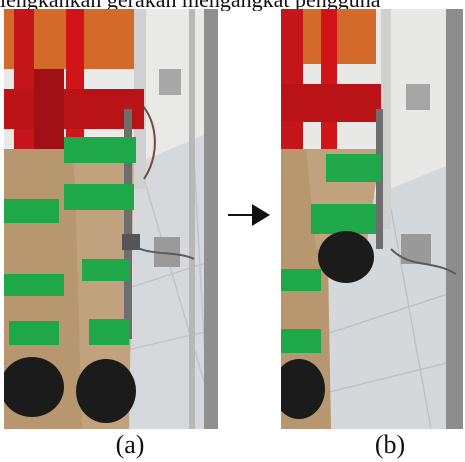  What do you see at coordinates (232, 5) in the screenshot?
I see `cropped-header-text: lengkahkan gerakan mengangkat pengguna` at bounding box center [232, 5].